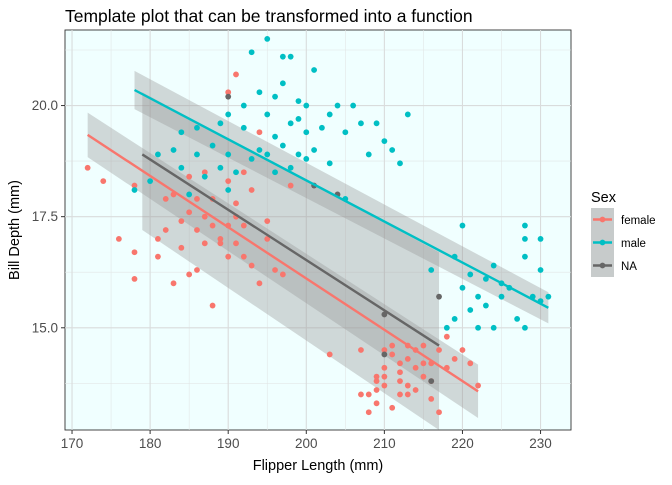 The width and height of the screenshot is (672, 485). Describe the element at coordinates (318, 466) in the screenshot. I see `x-axis-label: Flipper Length (mm)` at that location.